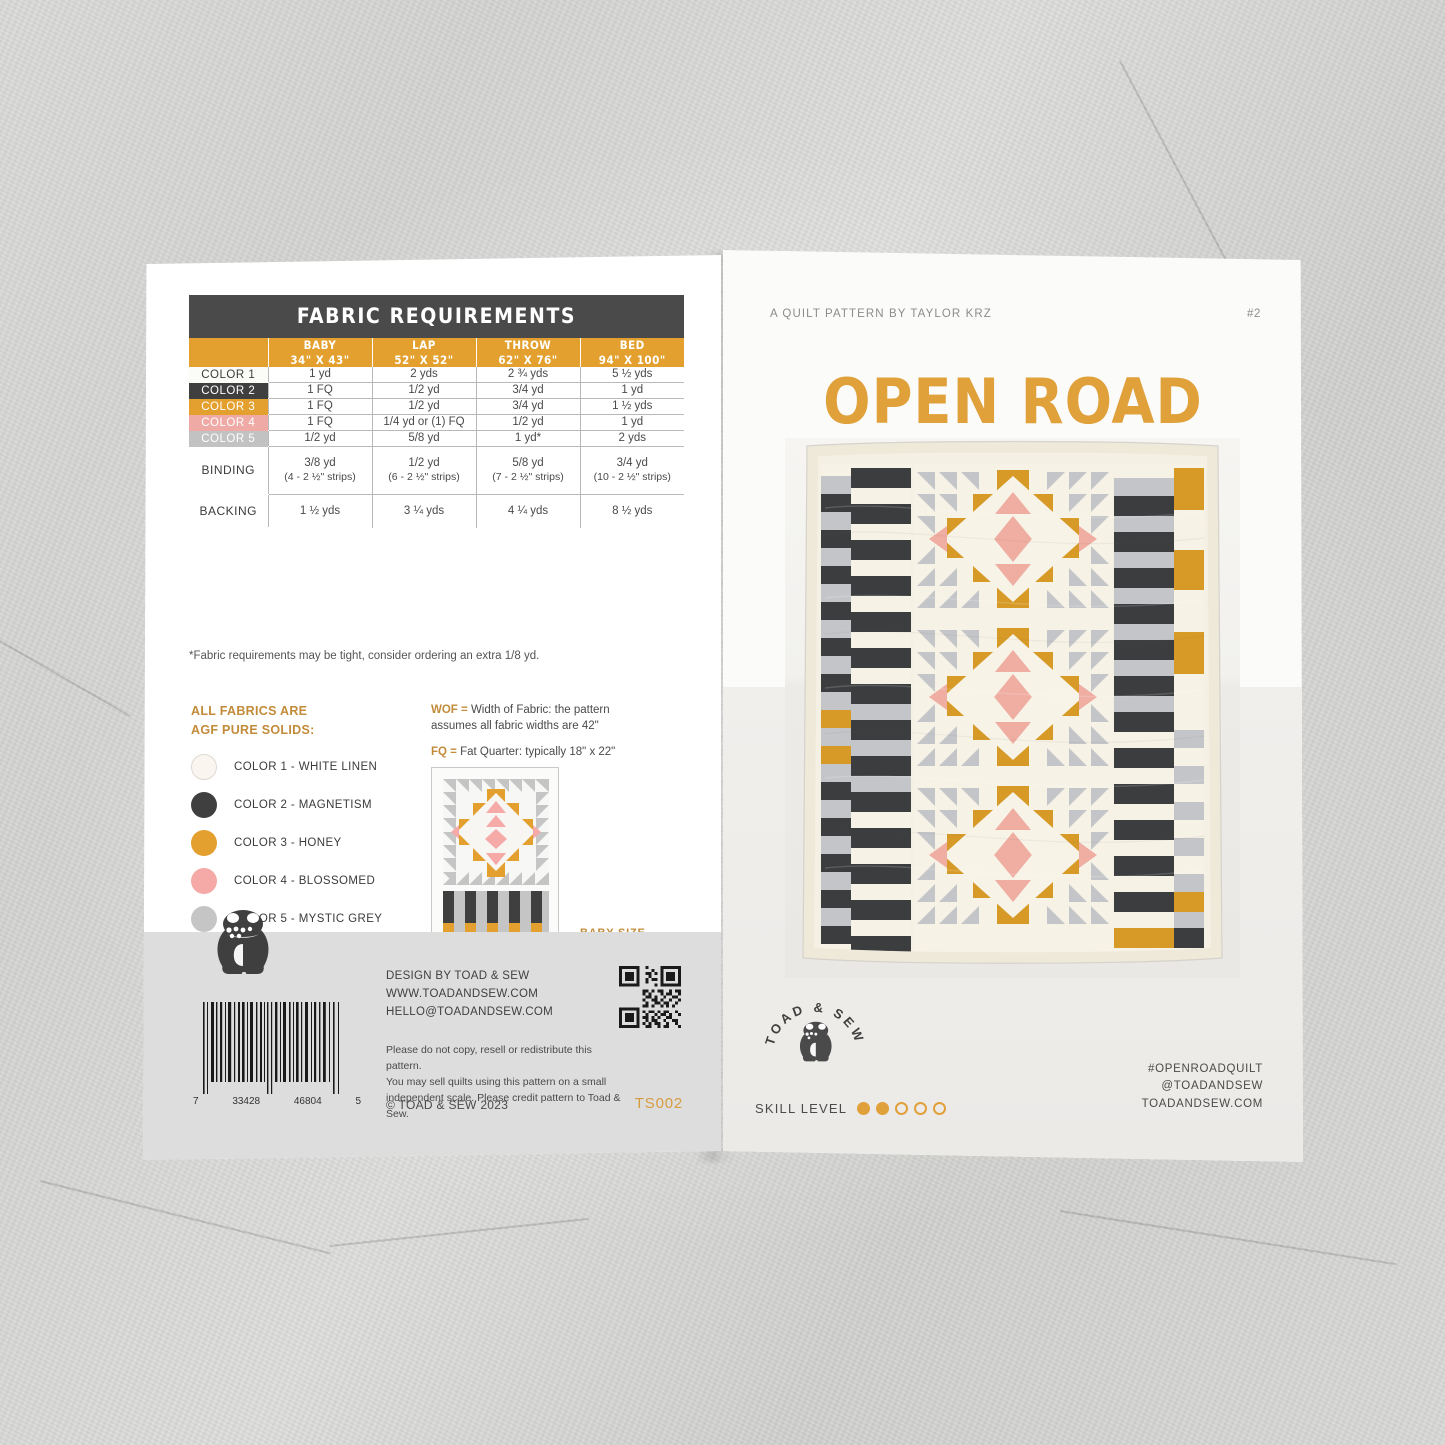 The width and height of the screenshot is (1445, 1445). Describe the element at coordinates (424, 477) in the screenshot. I see `cell-sub: (6 - 2 ½" strips)` at that location.